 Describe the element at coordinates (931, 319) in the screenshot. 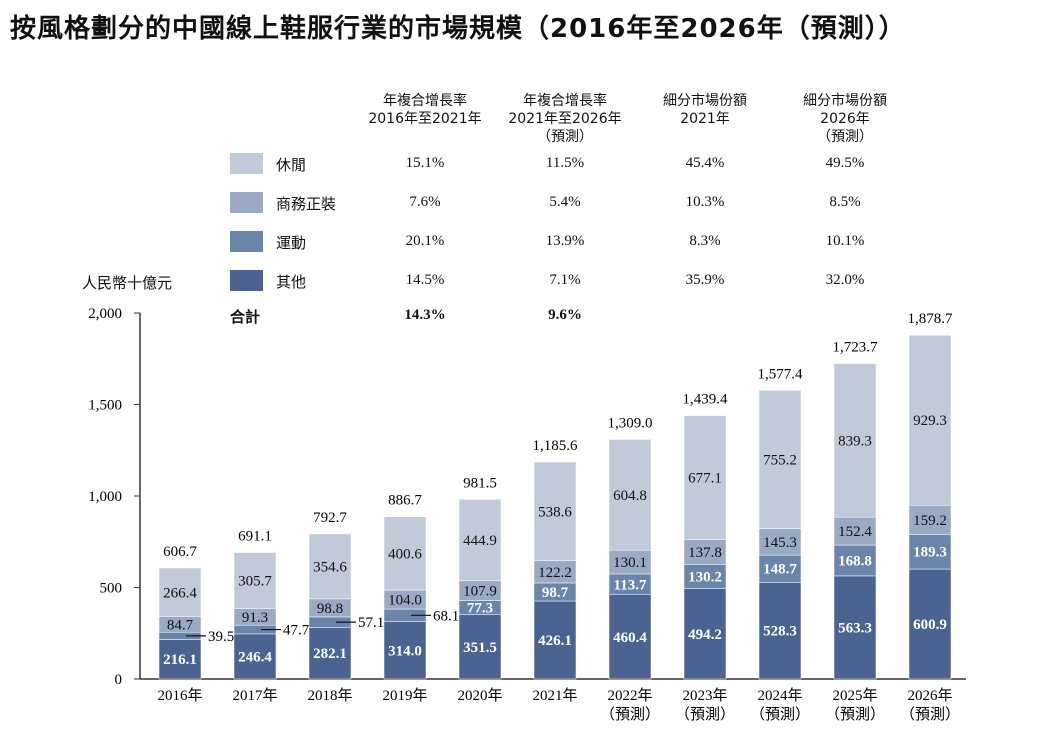

I see `total-label: 1,878.7` at that location.